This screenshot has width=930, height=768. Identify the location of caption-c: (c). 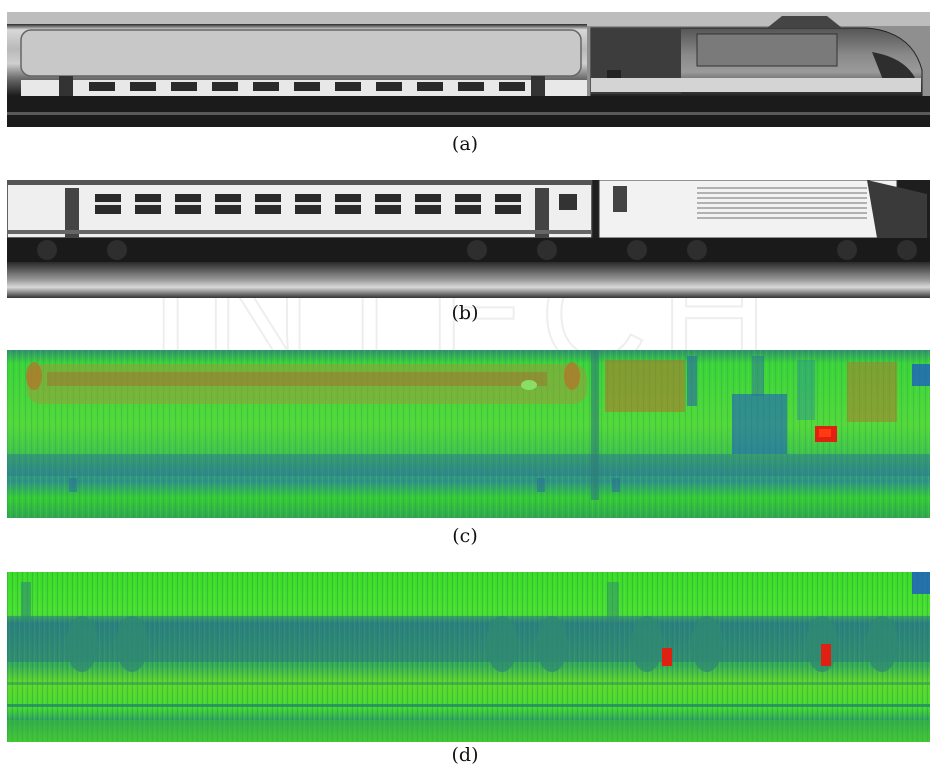
(465, 536).